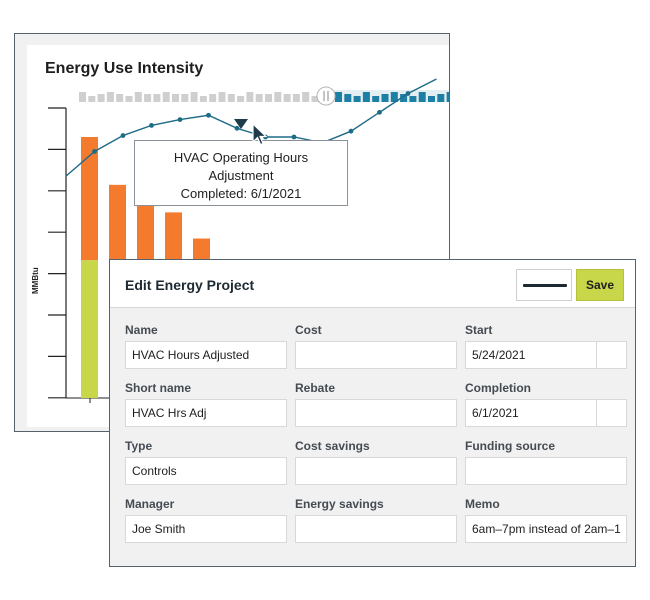  I want to click on name-label: Name, so click(141, 330).